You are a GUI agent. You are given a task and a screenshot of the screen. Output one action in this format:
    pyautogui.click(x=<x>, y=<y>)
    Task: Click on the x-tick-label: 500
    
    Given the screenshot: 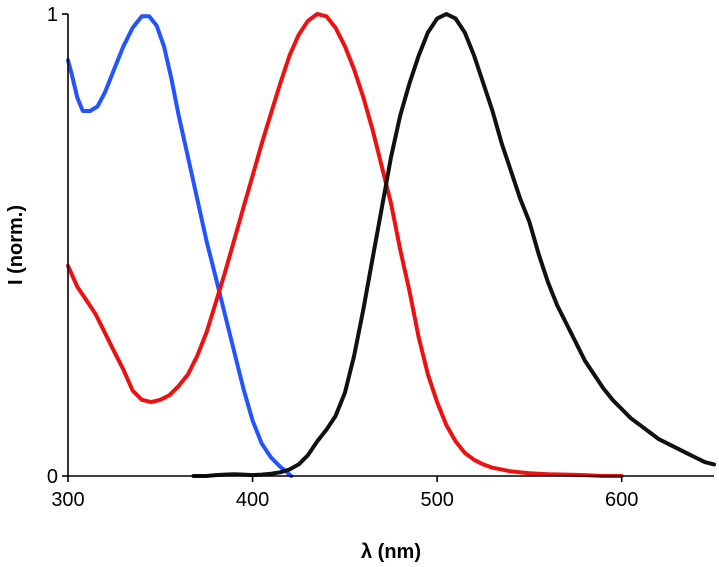 What is the action you would take?
    pyautogui.click(x=436, y=500)
    